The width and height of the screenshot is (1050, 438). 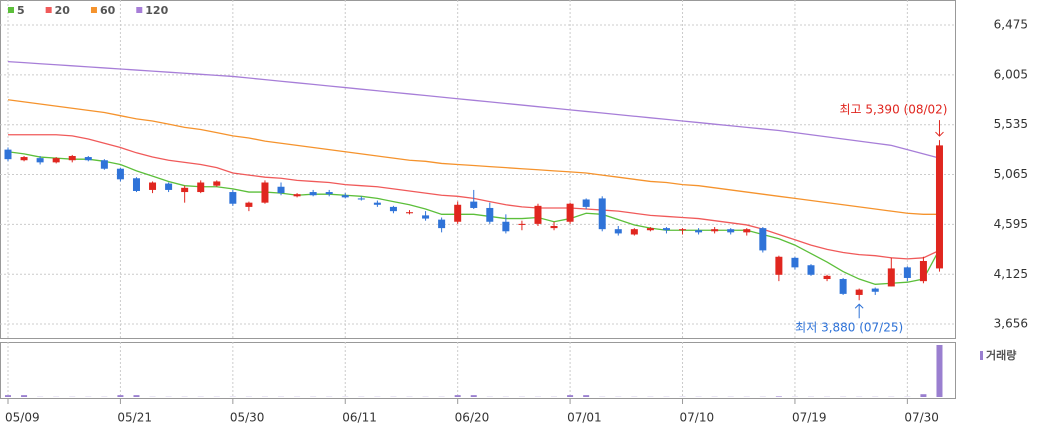 I want to click on x-tick-label: 07/19, so click(x=809, y=418).